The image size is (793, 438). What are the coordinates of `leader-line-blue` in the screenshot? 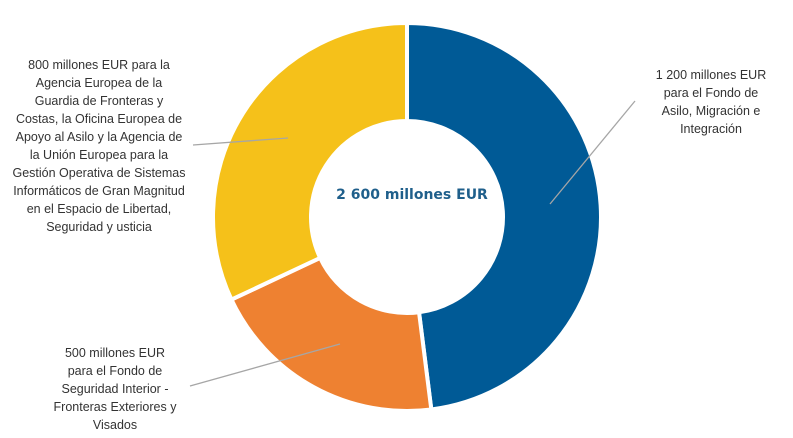 It's located at (592, 152).